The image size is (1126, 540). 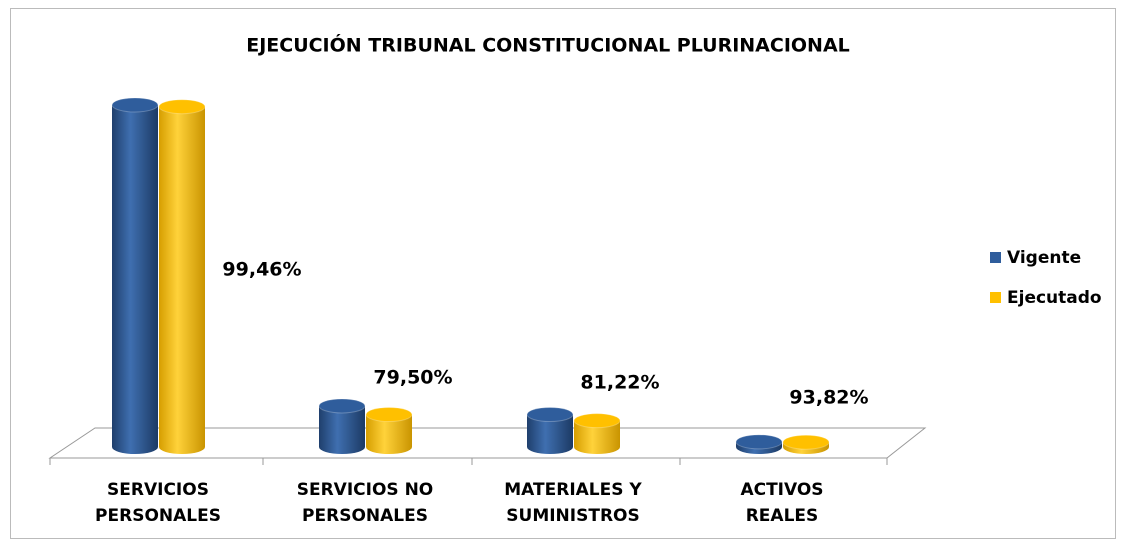 I want to click on x-tick-label: MATERIALES Y, so click(x=573, y=490).